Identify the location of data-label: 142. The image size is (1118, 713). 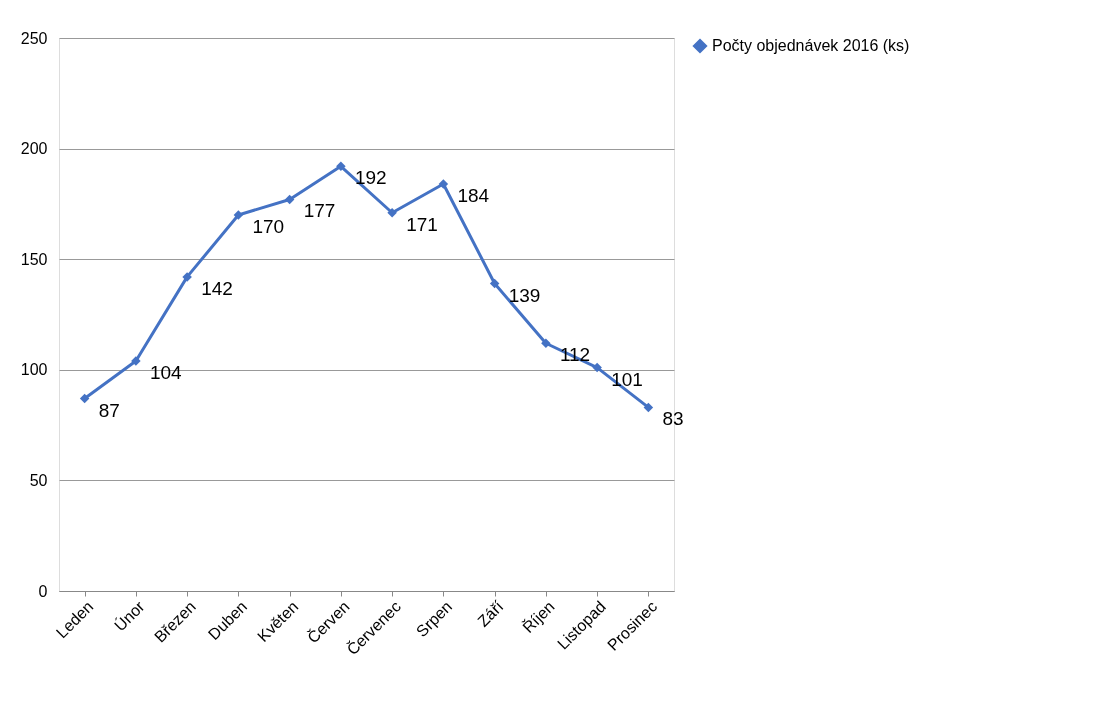
(217, 288).